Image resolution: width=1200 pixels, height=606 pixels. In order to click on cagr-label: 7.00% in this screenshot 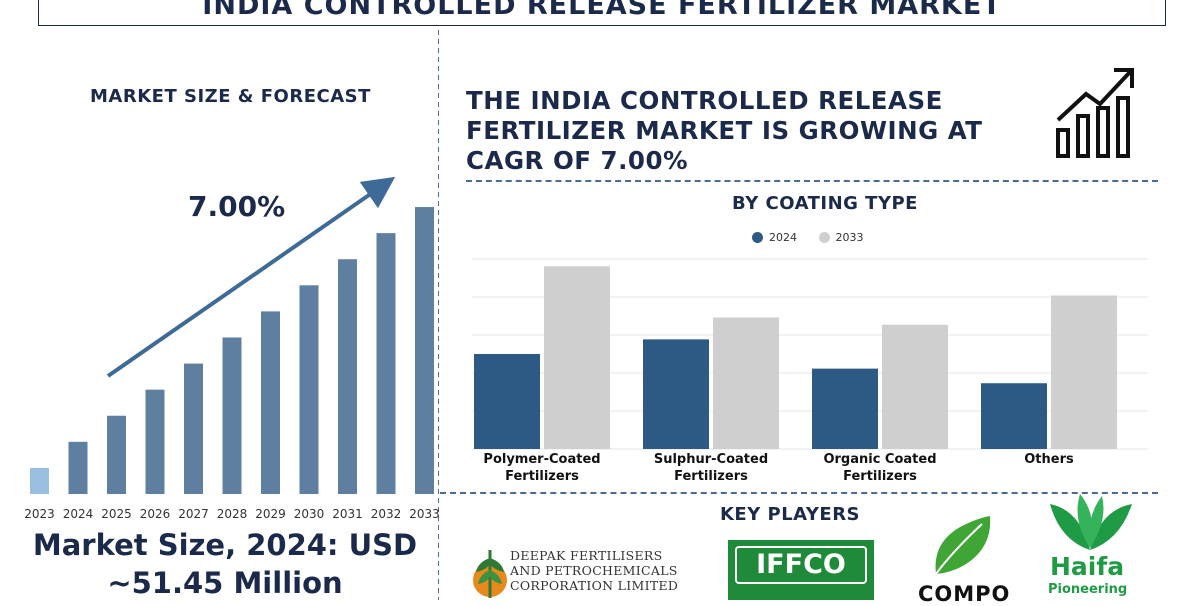, I will do `click(237, 206)`.